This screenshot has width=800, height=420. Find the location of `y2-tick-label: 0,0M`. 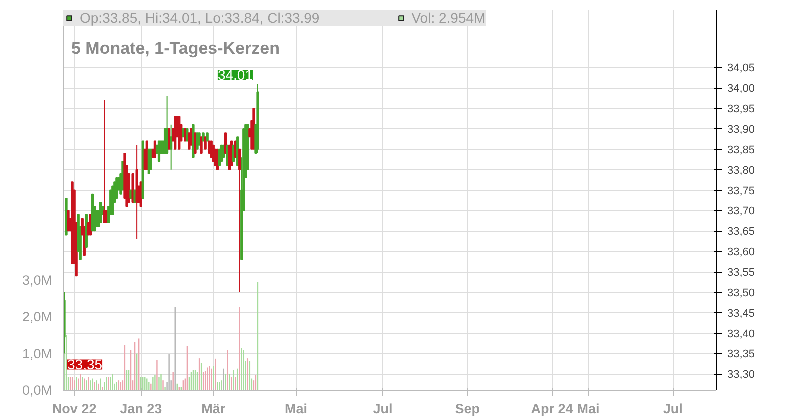

y2-tick-label: 0,0M is located at coordinates (37, 390).